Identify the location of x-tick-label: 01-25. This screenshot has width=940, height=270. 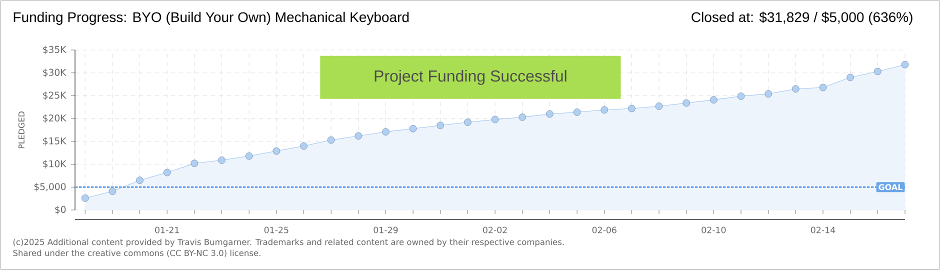
(276, 230).